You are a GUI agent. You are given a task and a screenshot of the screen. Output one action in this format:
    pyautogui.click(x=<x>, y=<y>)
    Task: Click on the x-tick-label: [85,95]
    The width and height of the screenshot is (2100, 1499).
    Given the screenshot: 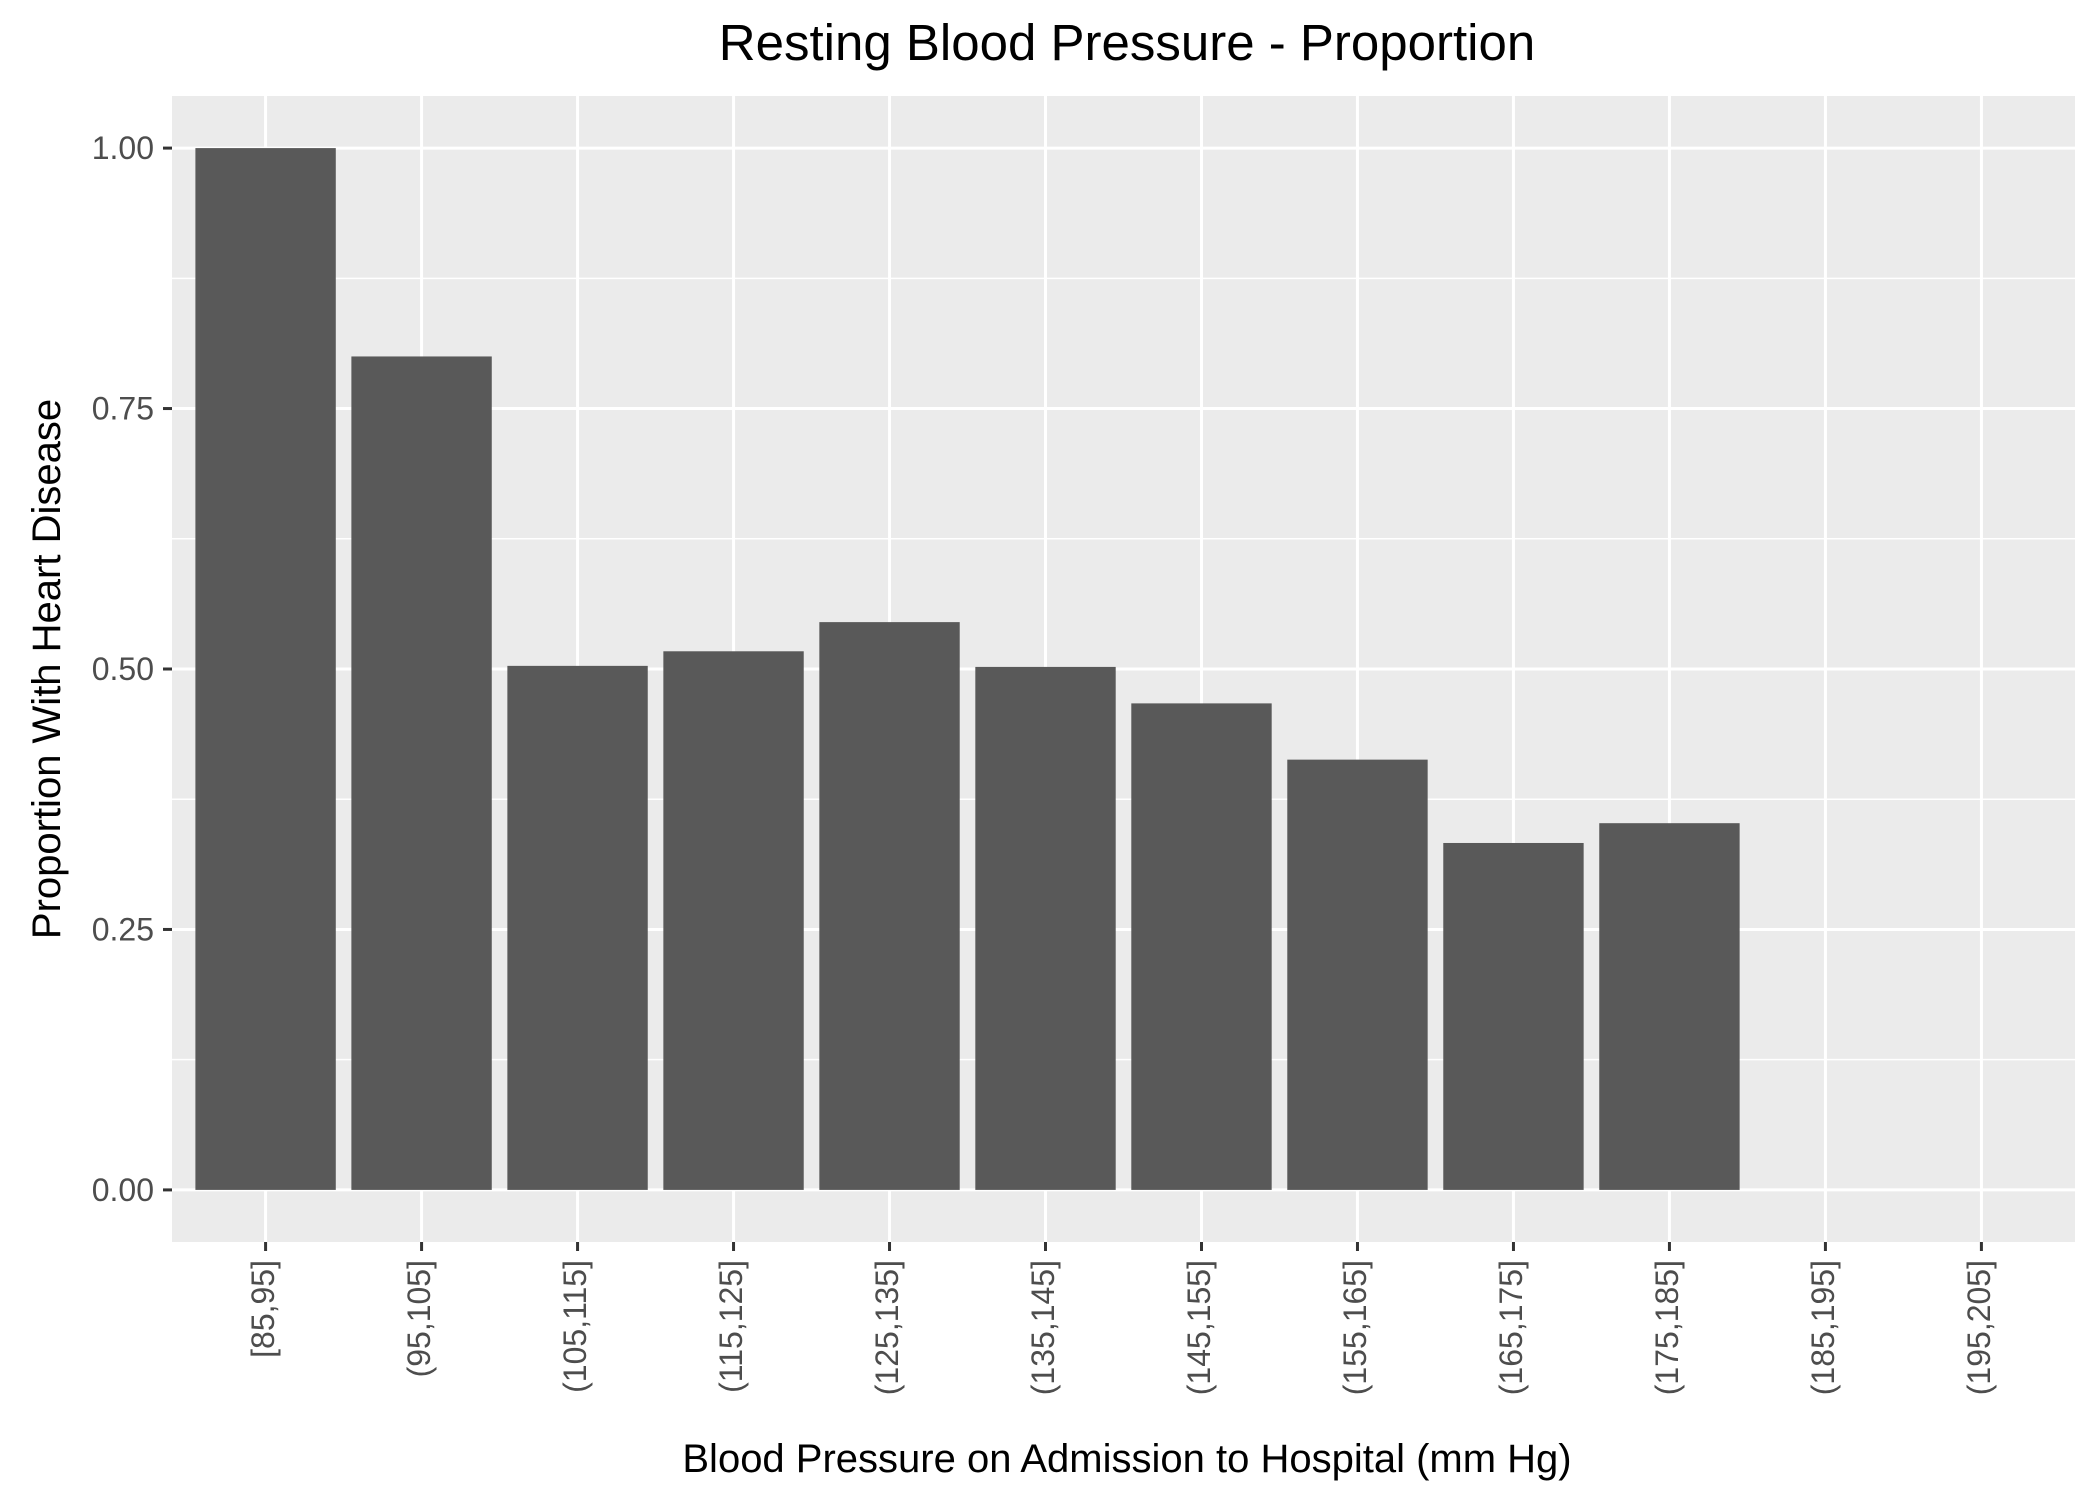 What is the action you would take?
    pyautogui.click(x=263, y=1309)
    